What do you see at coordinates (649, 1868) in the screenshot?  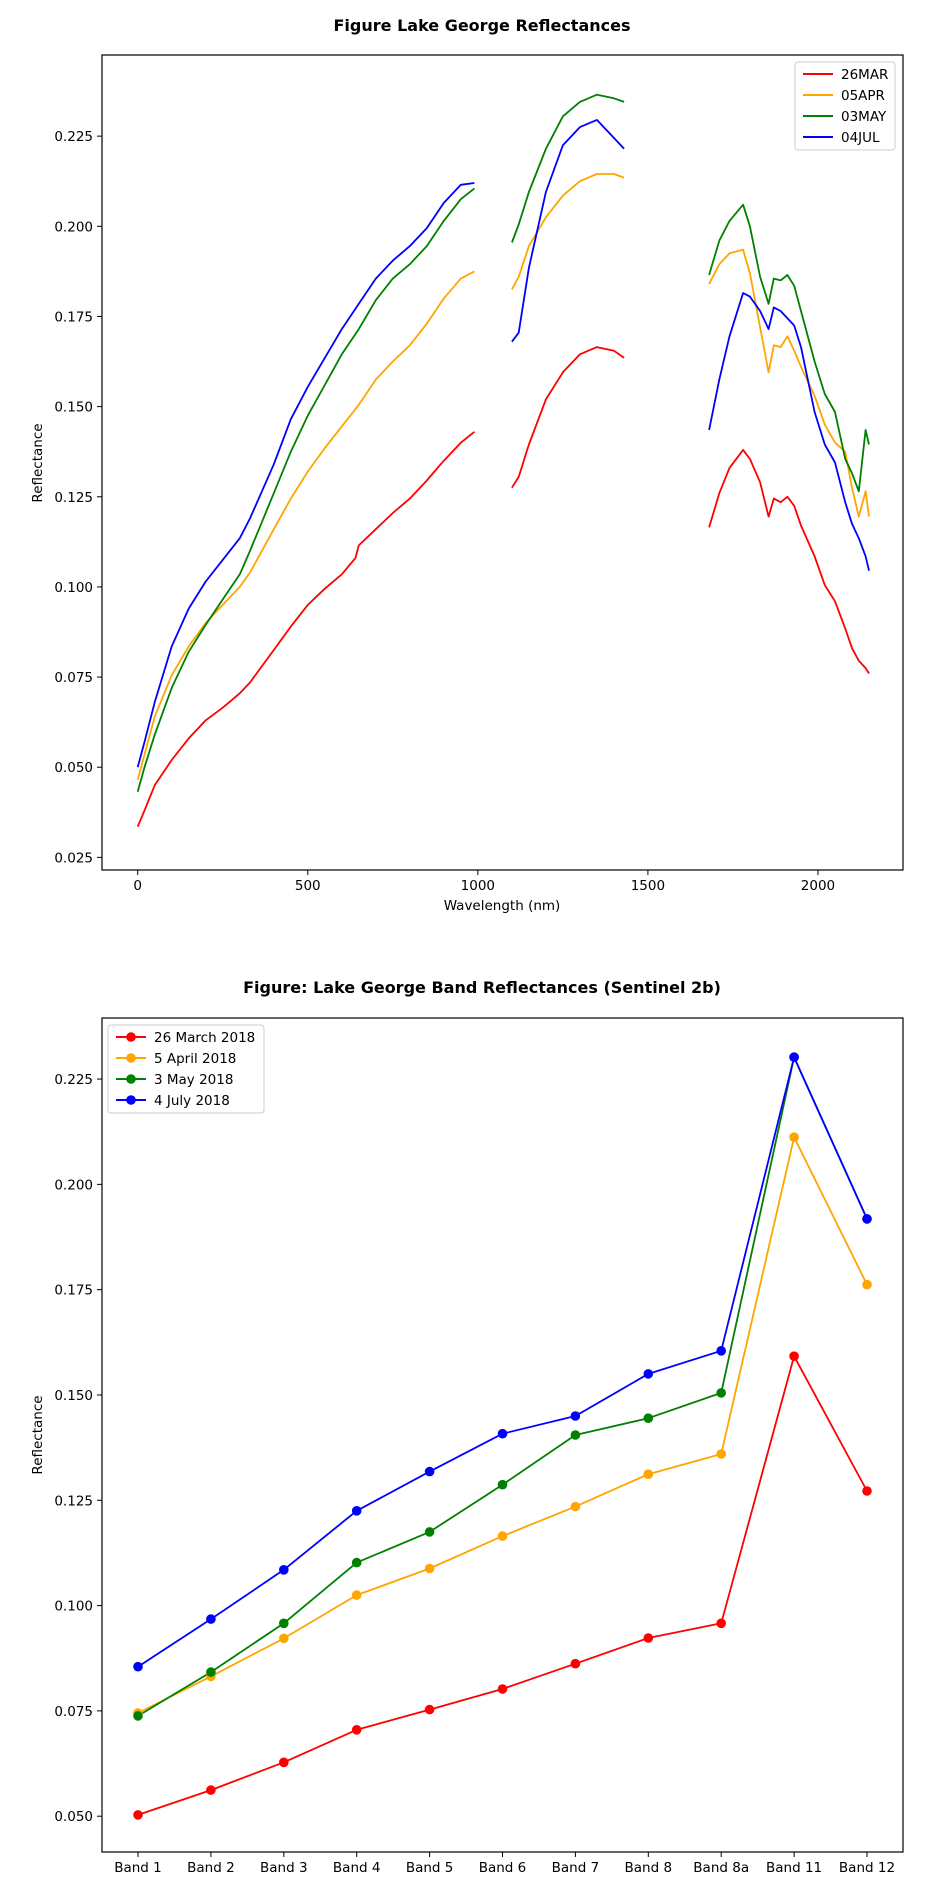 I see `chart2-x-tick-label: Band 8` at bounding box center [649, 1868].